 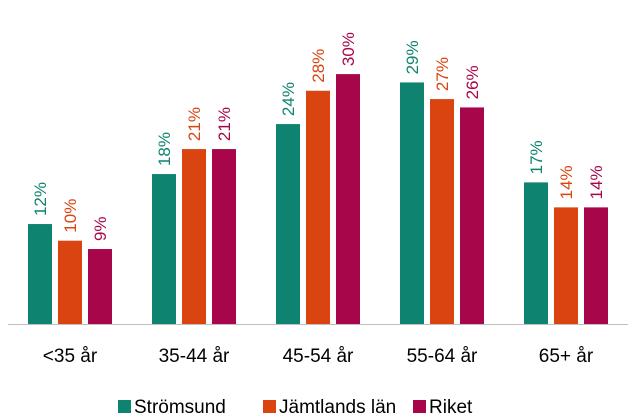 I want to click on x-tick-labels: <35 år 35-44 år 45-54 år 55-64 år 65+ år, so click(x=318, y=356).